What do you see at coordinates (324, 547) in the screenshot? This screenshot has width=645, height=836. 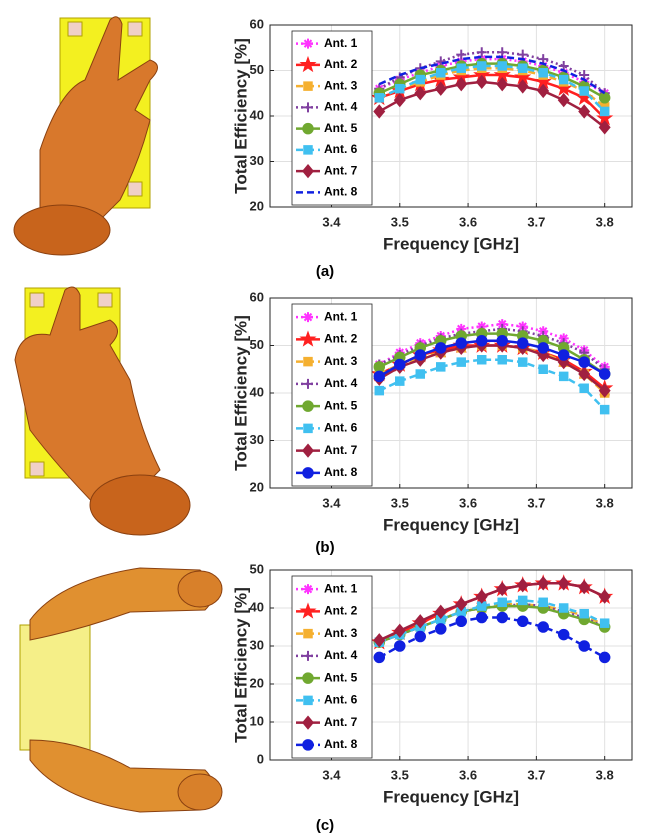 I see `caption: (b)` at bounding box center [324, 547].